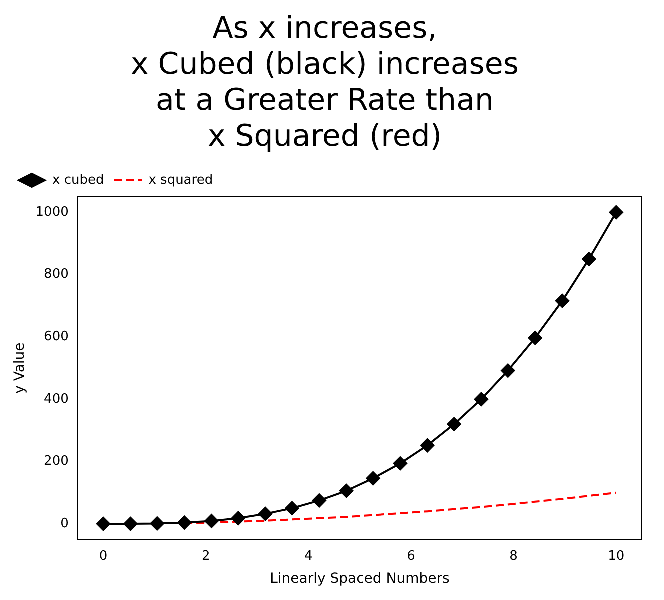 Image resolution: width=664 pixels, height=600 pixels. Describe the element at coordinates (64, 524) in the screenshot. I see `y-tick-label: 0` at that location.